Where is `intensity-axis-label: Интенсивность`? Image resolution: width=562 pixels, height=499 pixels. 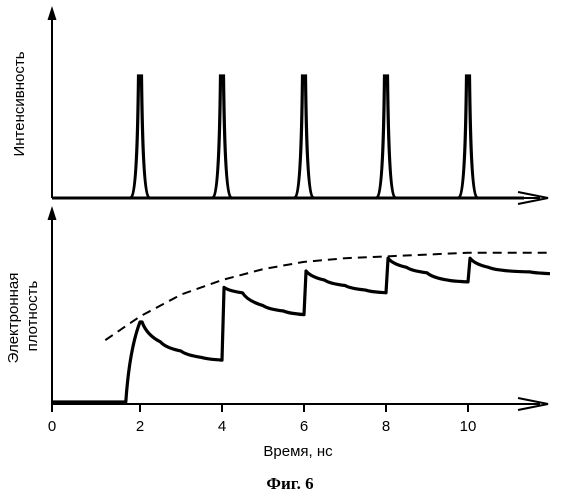 intensity-axis-label: Интенсивность is located at coordinates (19, 103).